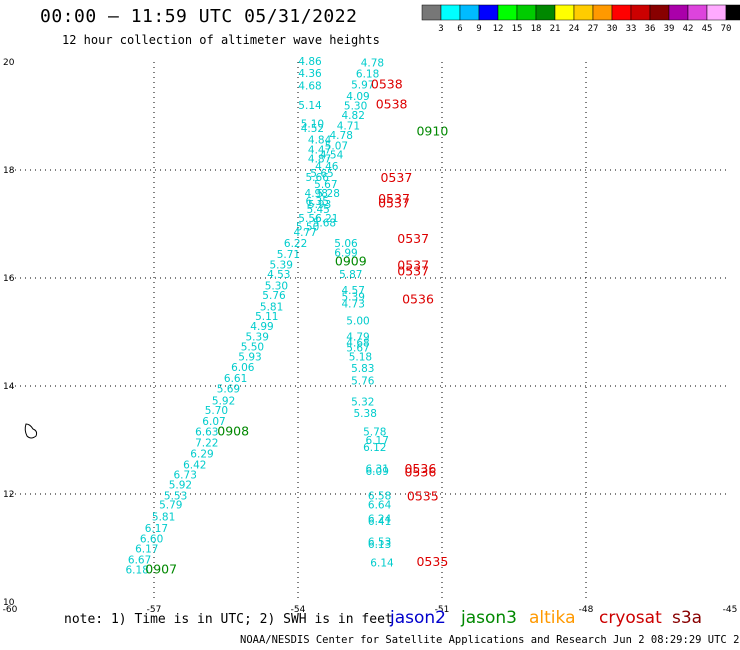 The image size is (740, 650). What do you see at coordinates (346, 244) in the screenshot?
I see `swh-value-label: 5.06` at bounding box center [346, 244].